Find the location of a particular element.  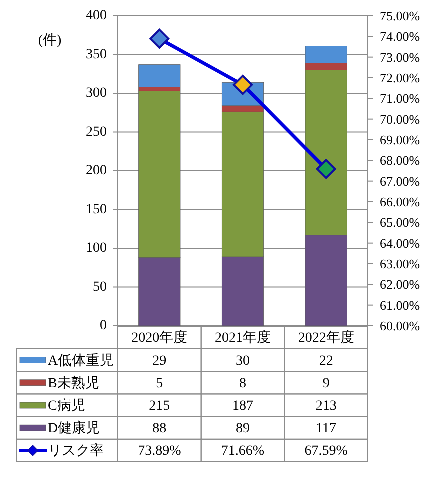

y2-tick-label: 66.00% is located at coordinates (400, 202).